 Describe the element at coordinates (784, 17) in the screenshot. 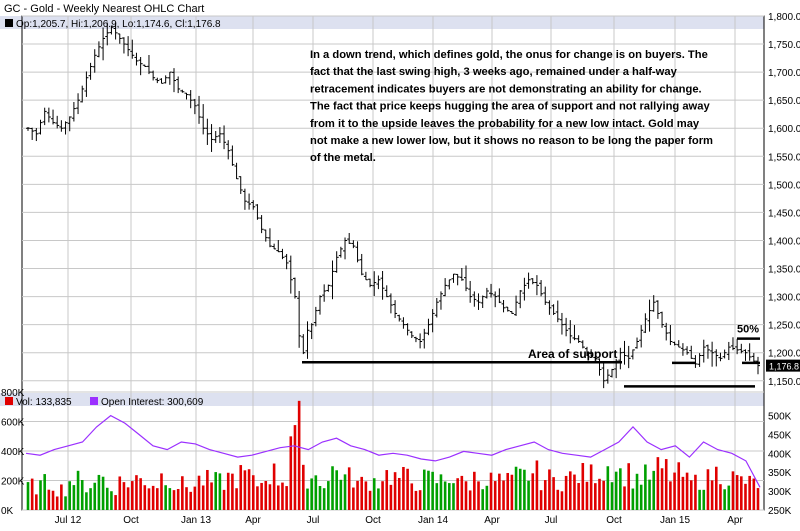

I see `price-axis-tick-label: 1,800.00` at that location.